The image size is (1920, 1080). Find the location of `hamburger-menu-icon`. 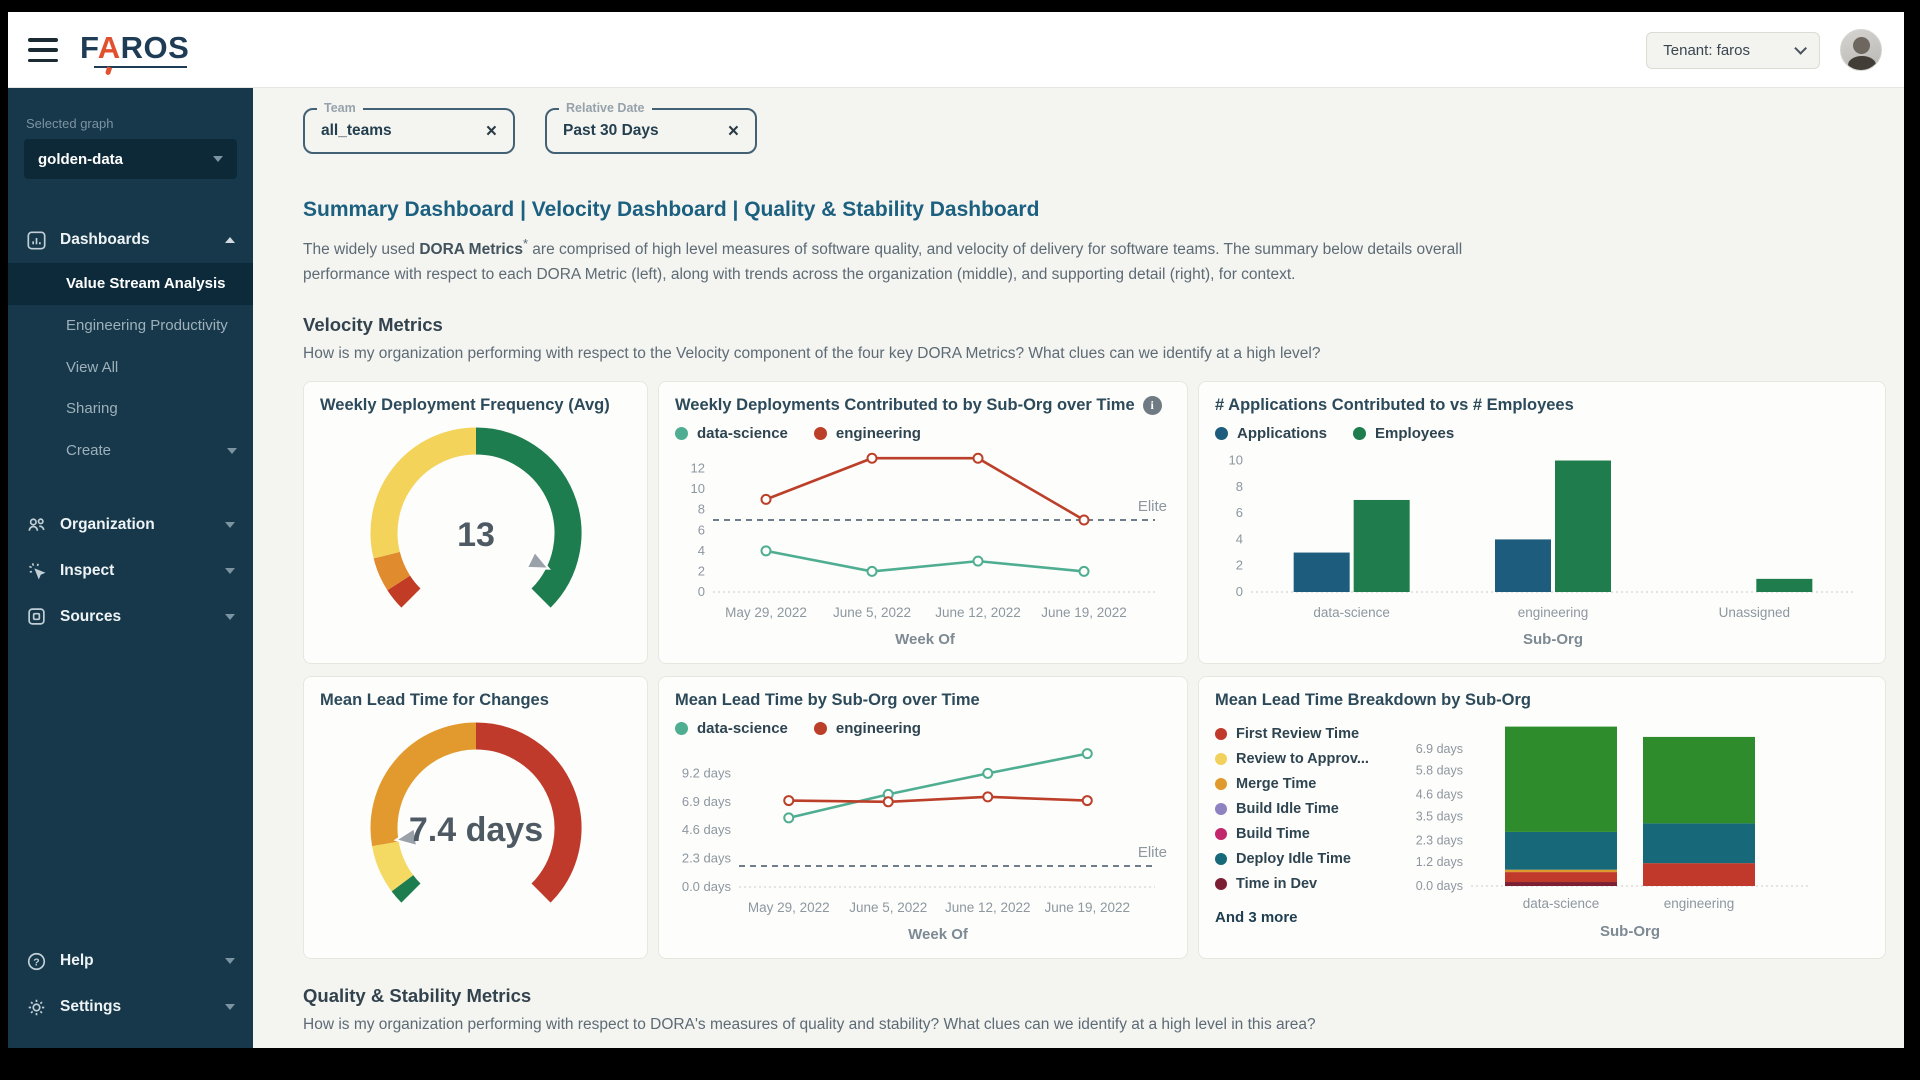

hamburger-menu-icon is located at coordinates (43, 50).